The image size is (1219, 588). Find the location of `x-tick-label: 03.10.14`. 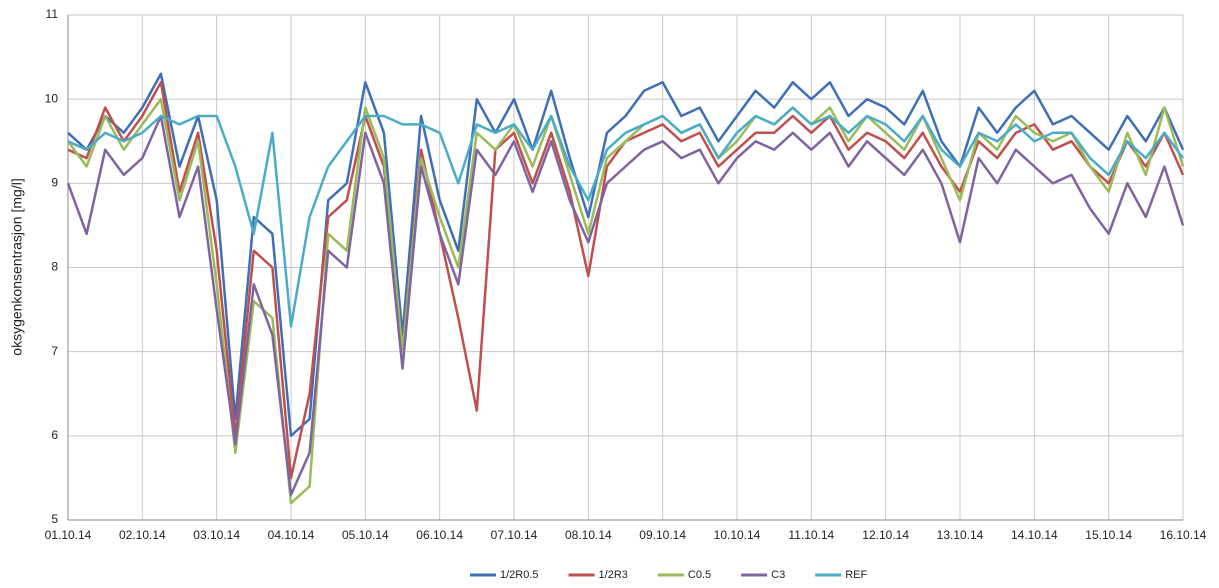

x-tick-label: 03.10.14 is located at coordinates (216, 535).